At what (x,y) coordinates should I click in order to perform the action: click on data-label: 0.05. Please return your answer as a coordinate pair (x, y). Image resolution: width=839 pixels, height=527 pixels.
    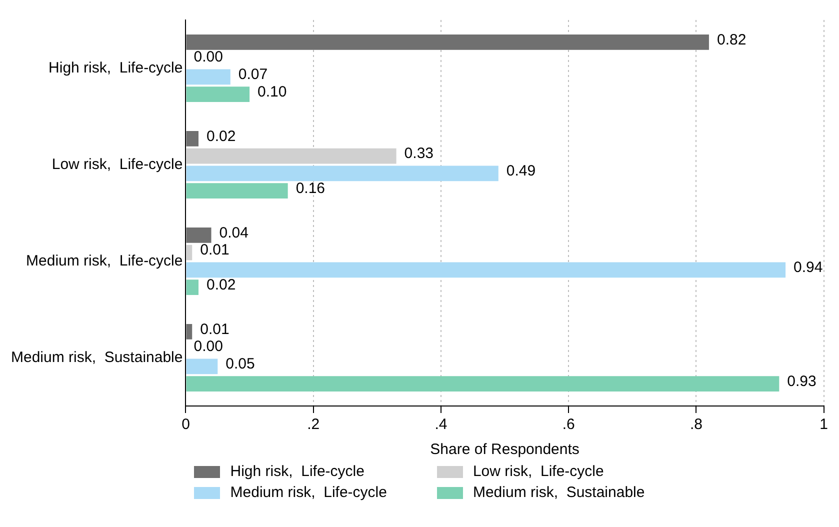
    Looking at the image, I should click on (240, 364).